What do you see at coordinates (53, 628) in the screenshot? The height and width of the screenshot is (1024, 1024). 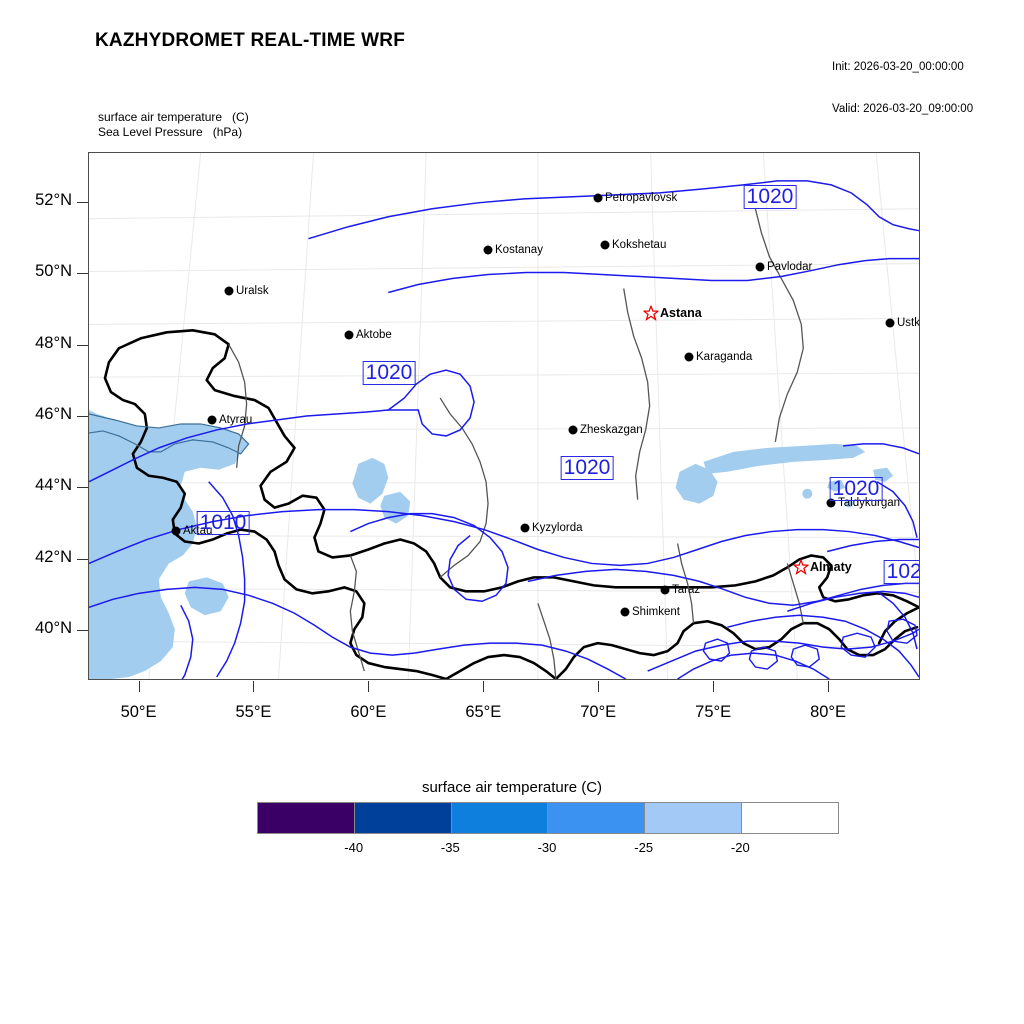 I see `latitude-tick-label: 40°N` at bounding box center [53, 628].